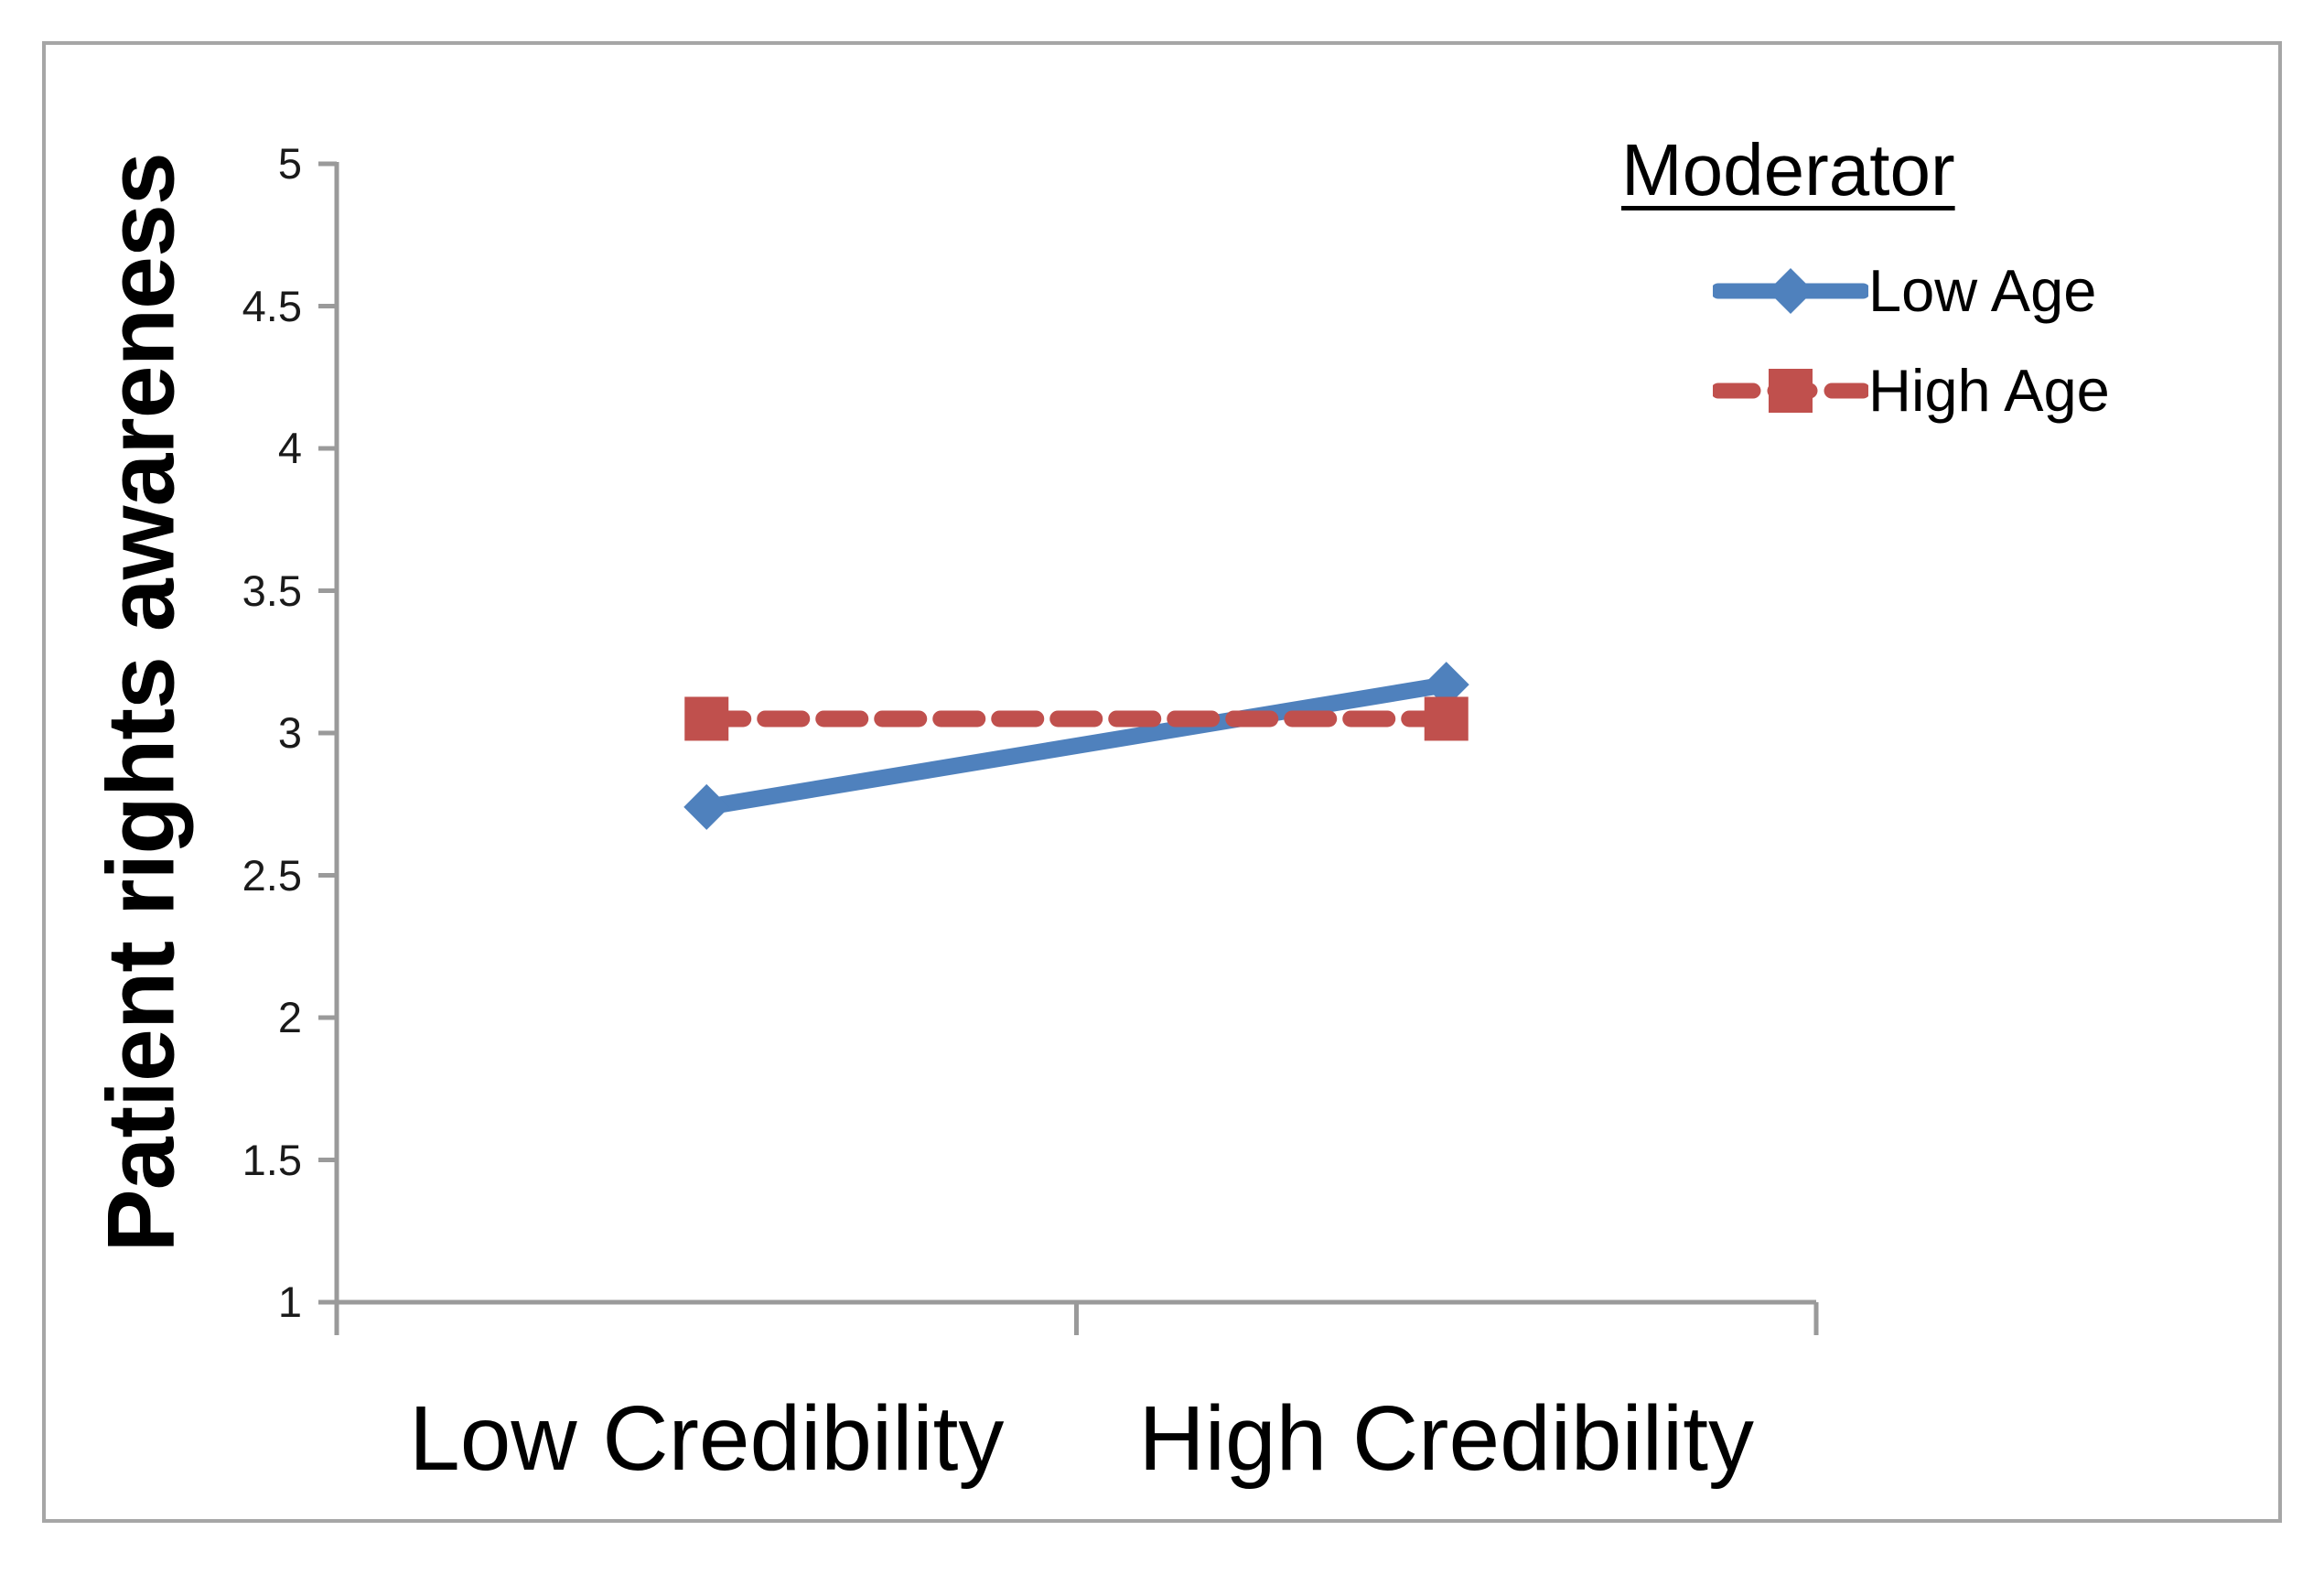 This screenshot has width=2324, height=1574. I want to click on legend-item-high-age: High Age, so click(1911, 391).